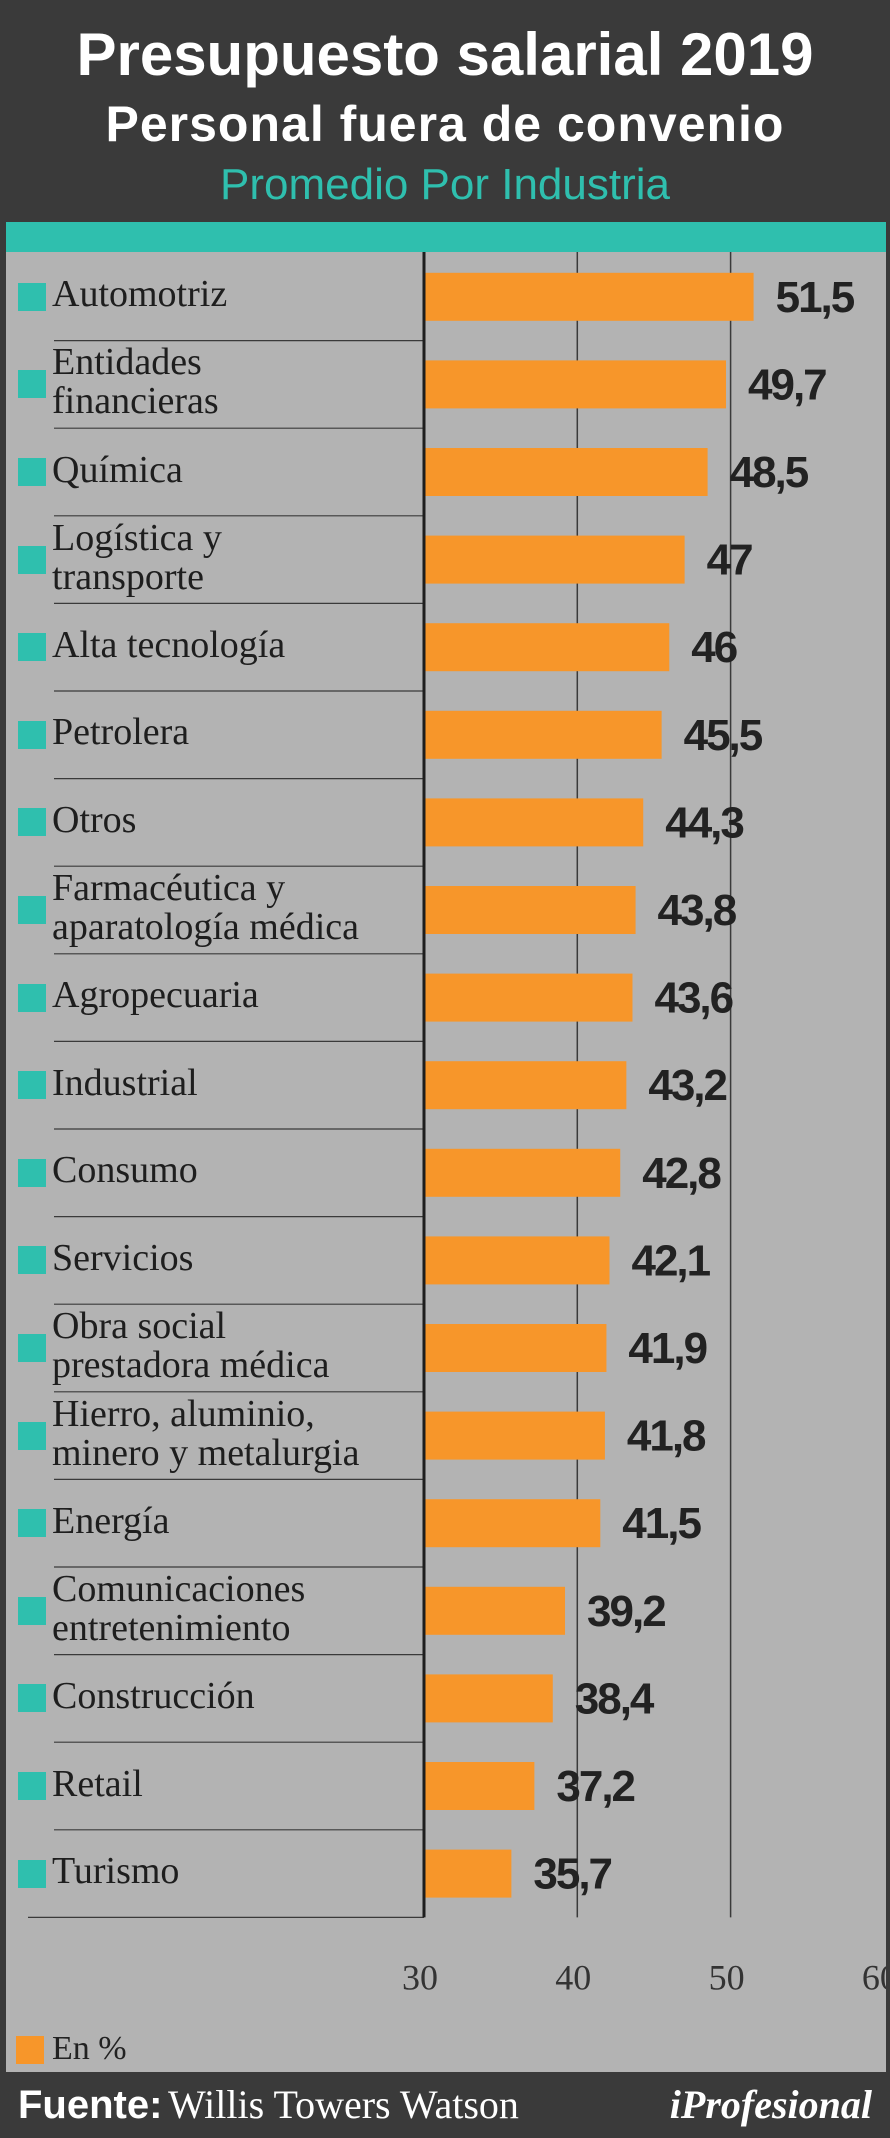 The width and height of the screenshot is (890, 2138). What do you see at coordinates (123, 1257) in the screenshot?
I see `category-label: Servicios` at bounding box center [123, 1257].